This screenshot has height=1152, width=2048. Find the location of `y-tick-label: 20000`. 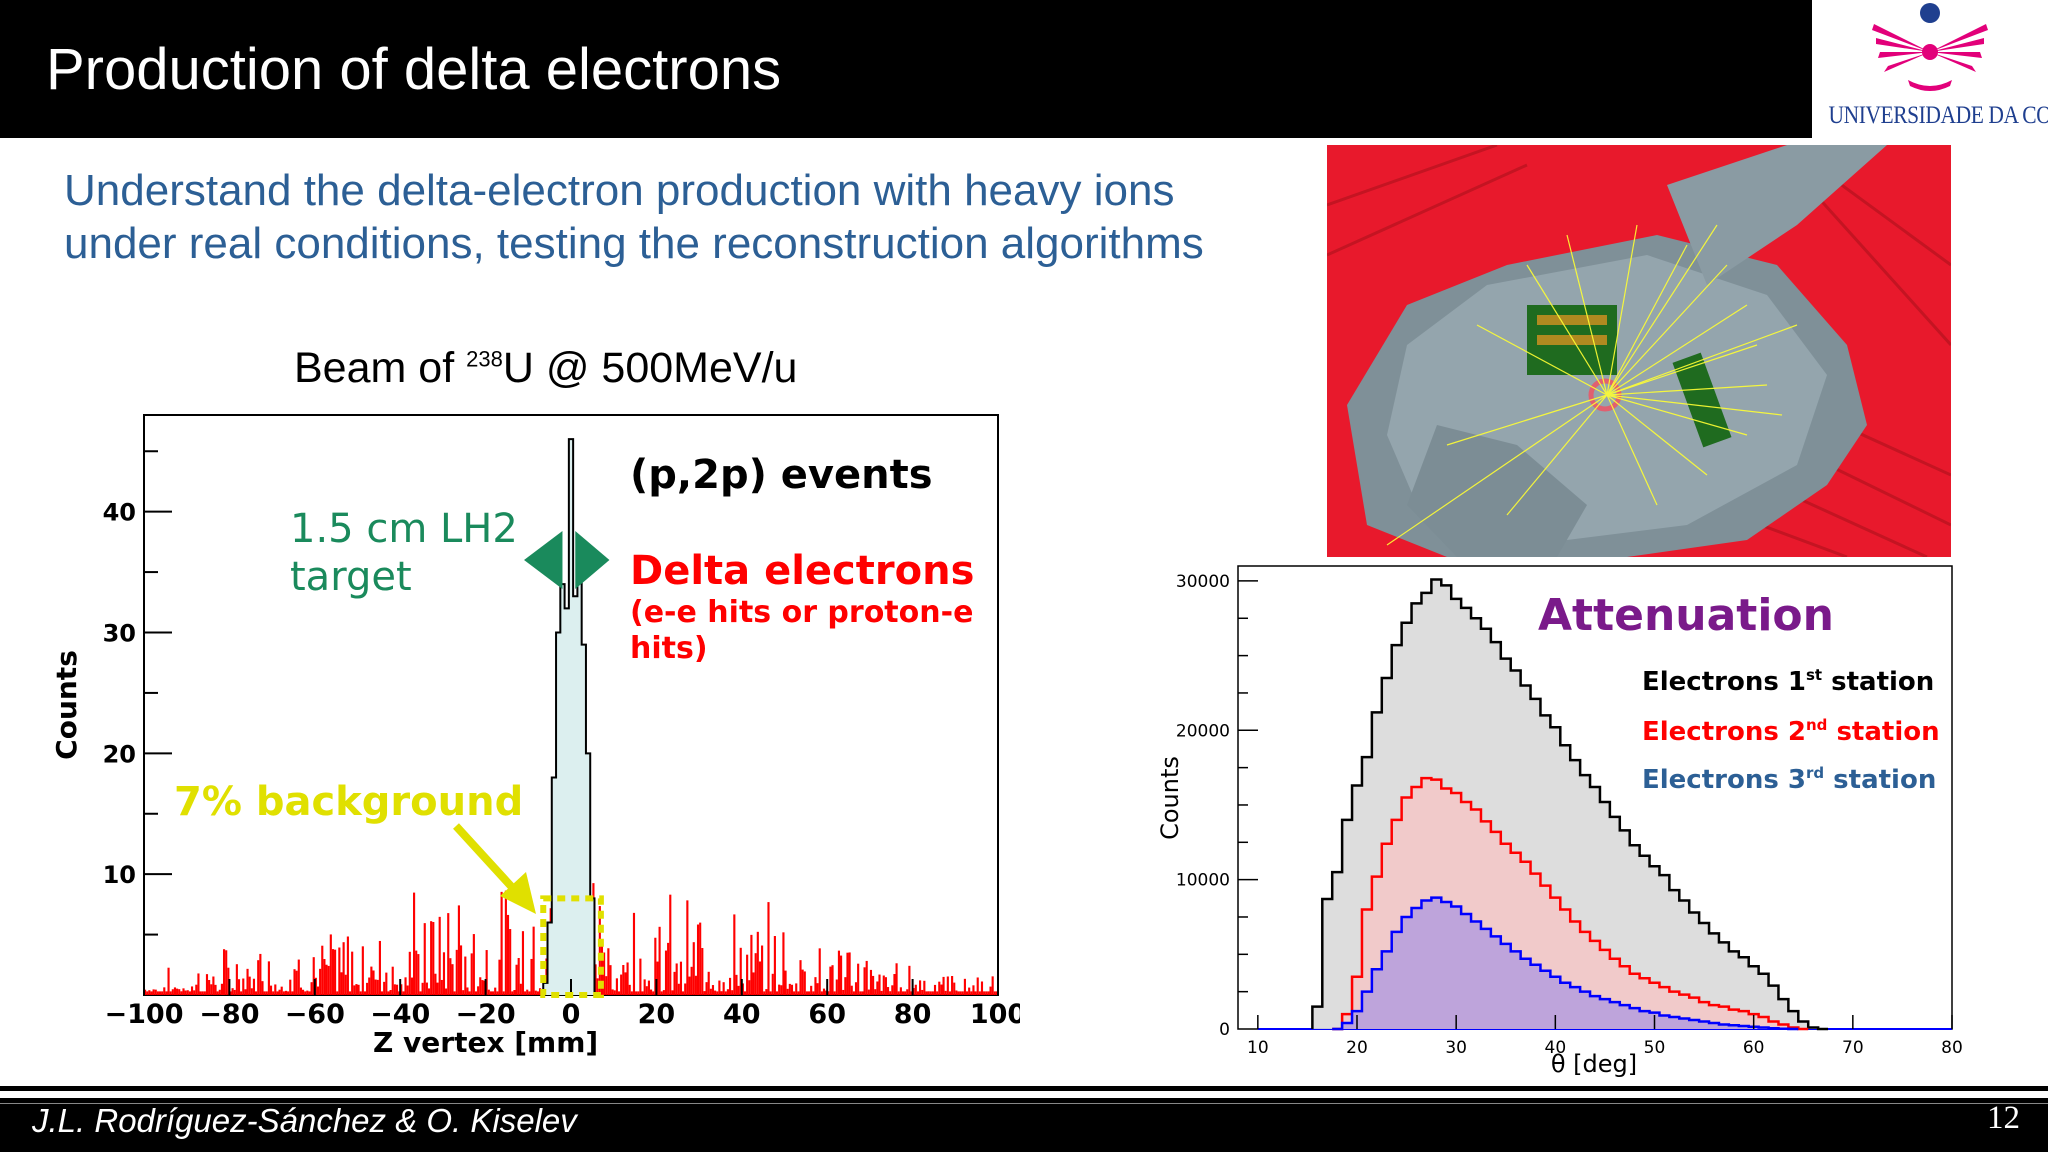

y-tick-label: 20000 is located at coordinates (1203, 731).